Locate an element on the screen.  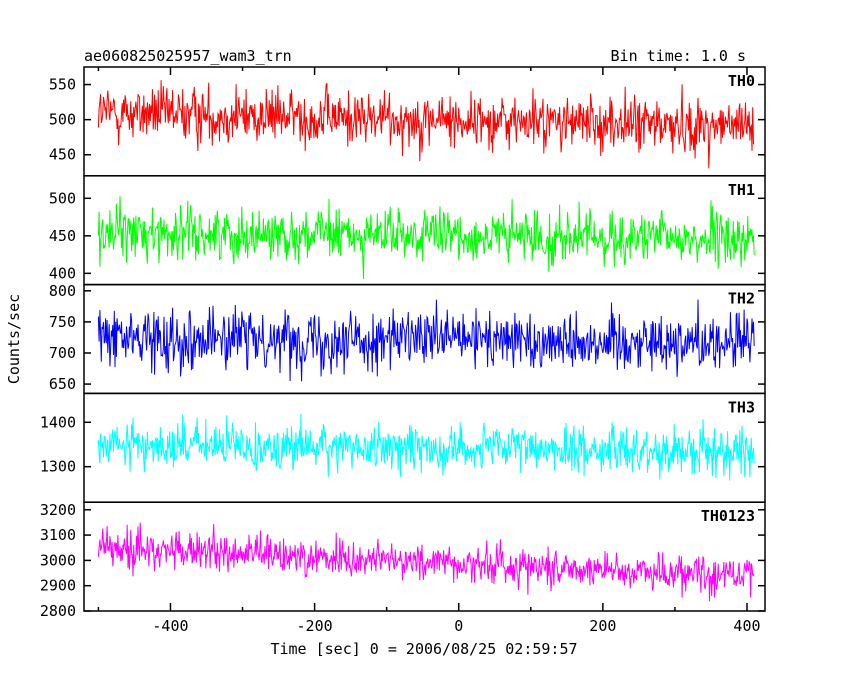
chart-title: ae060825025957_wam3_trn is located at coordinates (188, 56).